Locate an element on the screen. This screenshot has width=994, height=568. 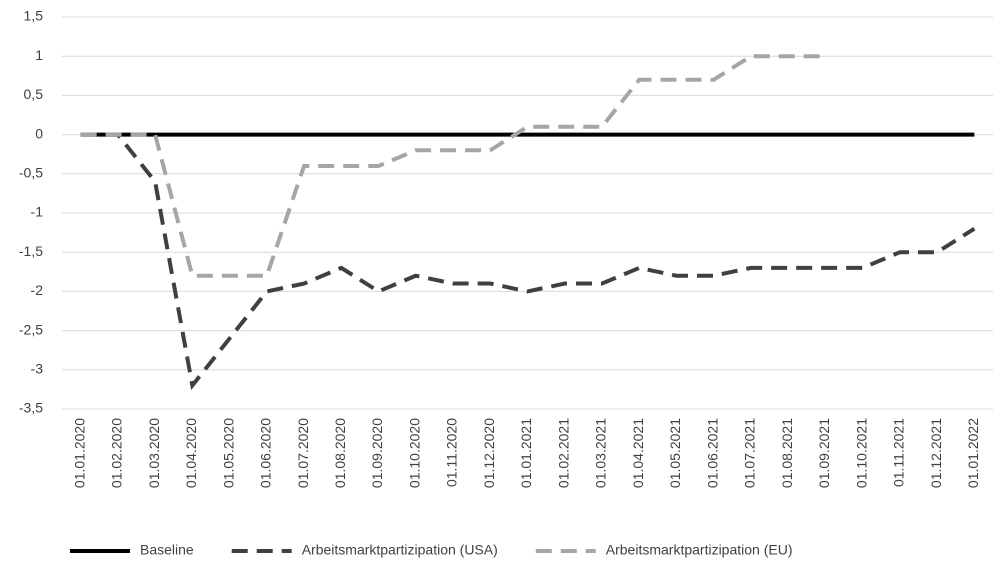
legend-label: Arbeitsmarktpartizipation (USA) is located at coordinates (400, 550).